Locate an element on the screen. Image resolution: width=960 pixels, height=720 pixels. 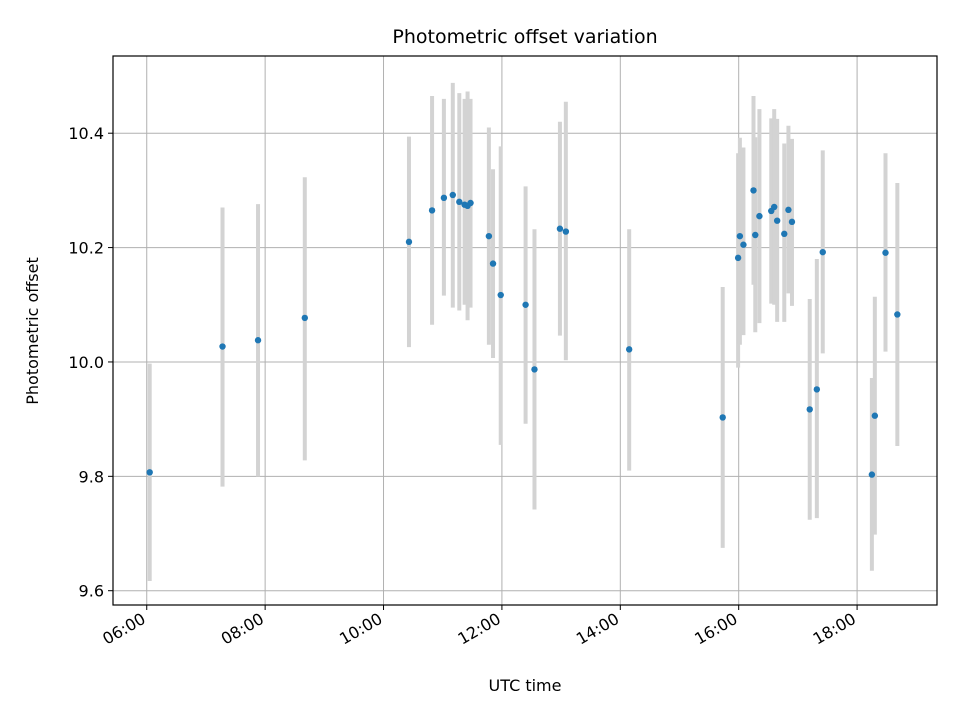
y-tick-label: 10.4 is located at coordinates (86, 133).